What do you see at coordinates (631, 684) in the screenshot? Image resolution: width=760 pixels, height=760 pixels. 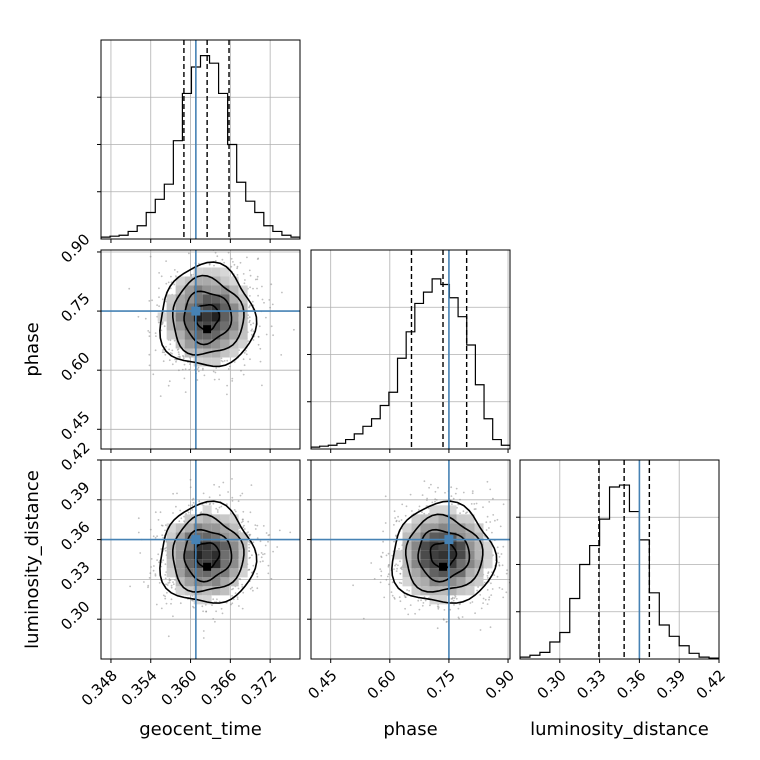 I see `tick-label-x: 0.36` at bounding box center [631, 684].